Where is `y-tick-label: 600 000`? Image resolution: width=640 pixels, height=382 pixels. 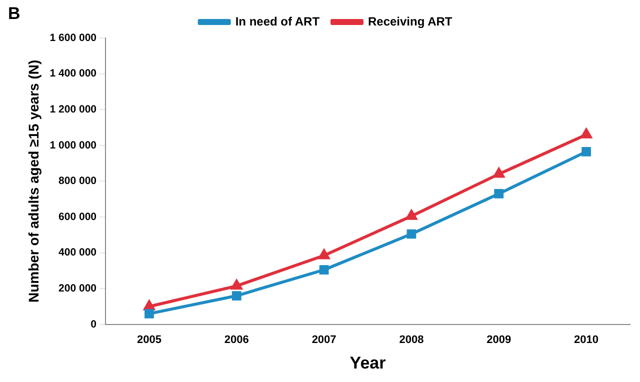
y-tick-label: 600 000 is located at coordinates (77, 216).